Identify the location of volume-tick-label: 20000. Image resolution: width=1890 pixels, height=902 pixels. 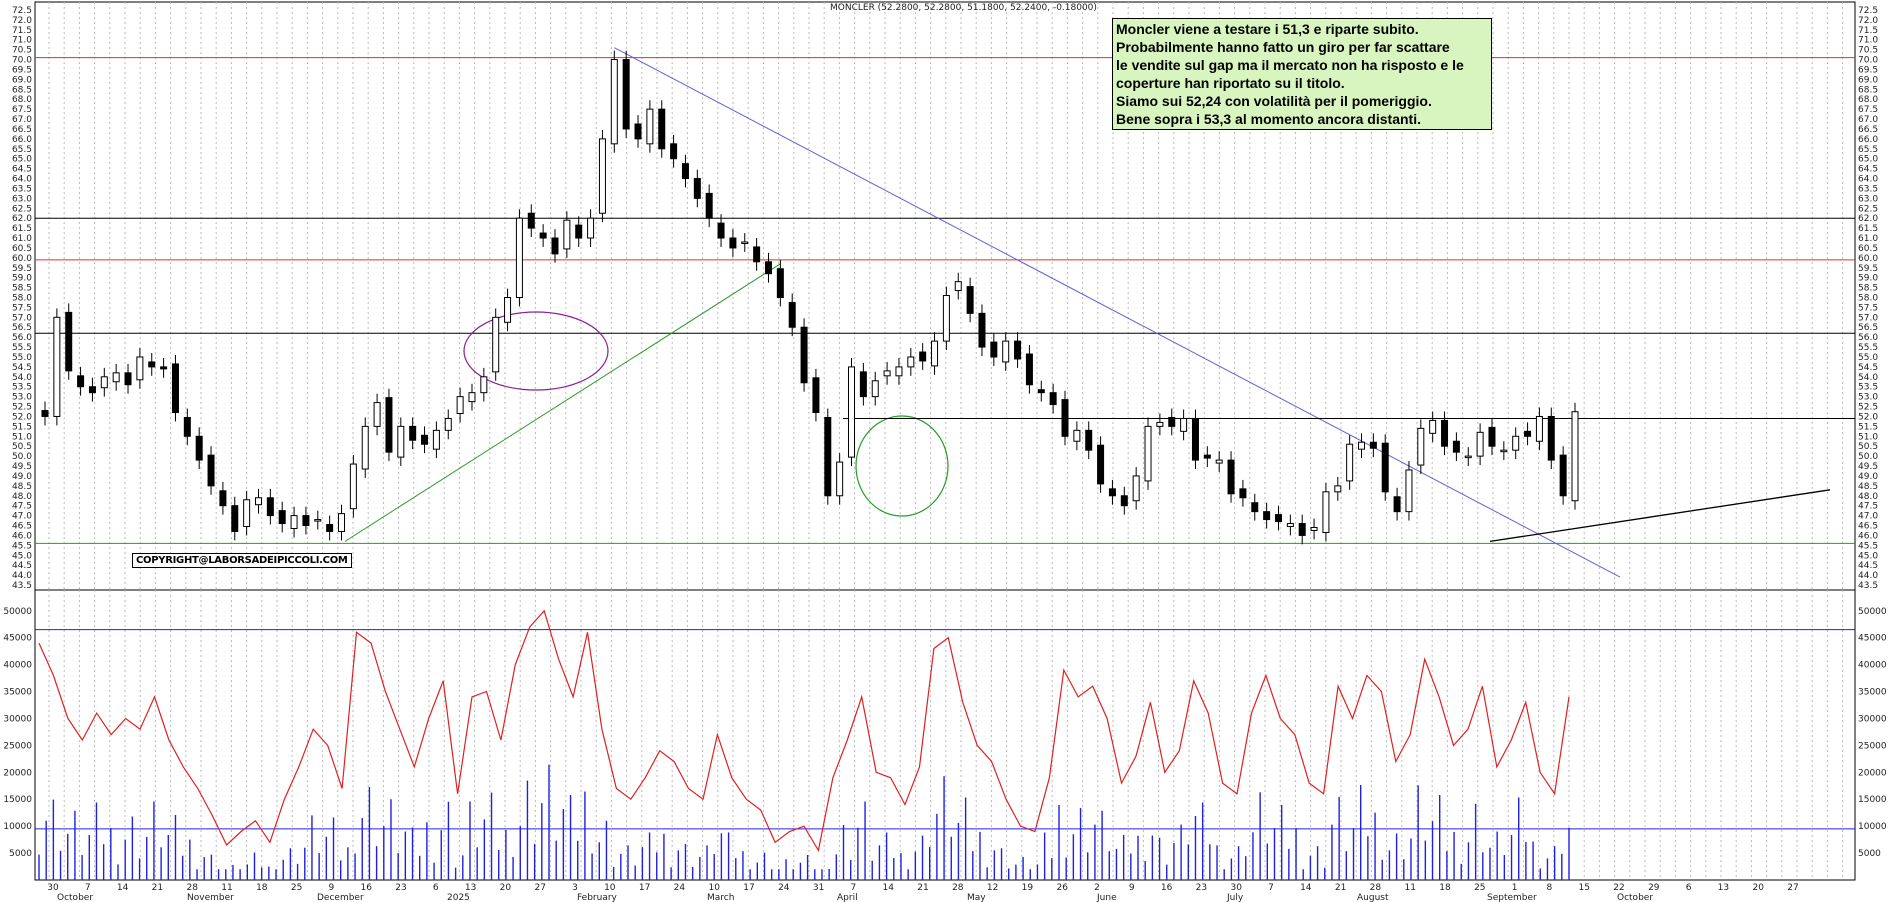
(17, 773).